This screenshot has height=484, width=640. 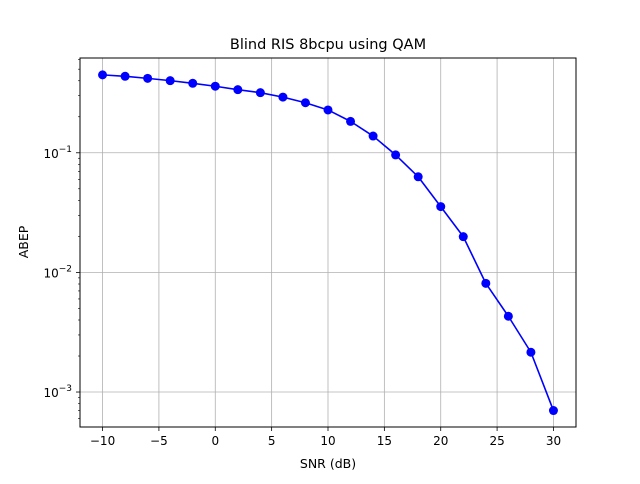 What do you see at coordinates (65, 269) in the screenshot?
I see `y-tick-label-exponent: −2` at bounding box center [65, 269].